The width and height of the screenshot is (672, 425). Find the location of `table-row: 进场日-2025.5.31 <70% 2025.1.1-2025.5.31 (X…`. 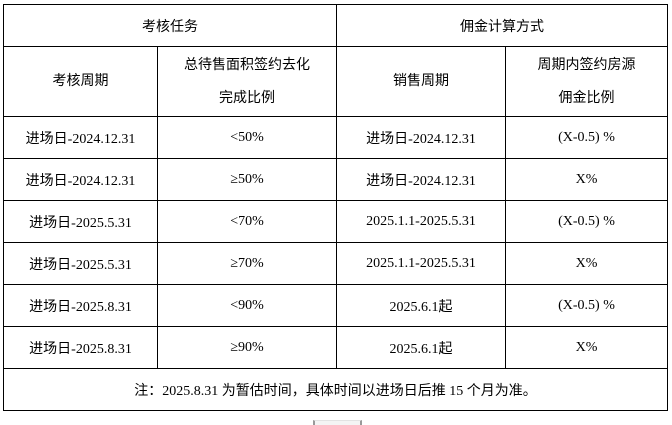

table-row: 进场日-2025.5.31 <70% 2025.1.1-2025.5.31 (X… is located at coordinates (335, 221).